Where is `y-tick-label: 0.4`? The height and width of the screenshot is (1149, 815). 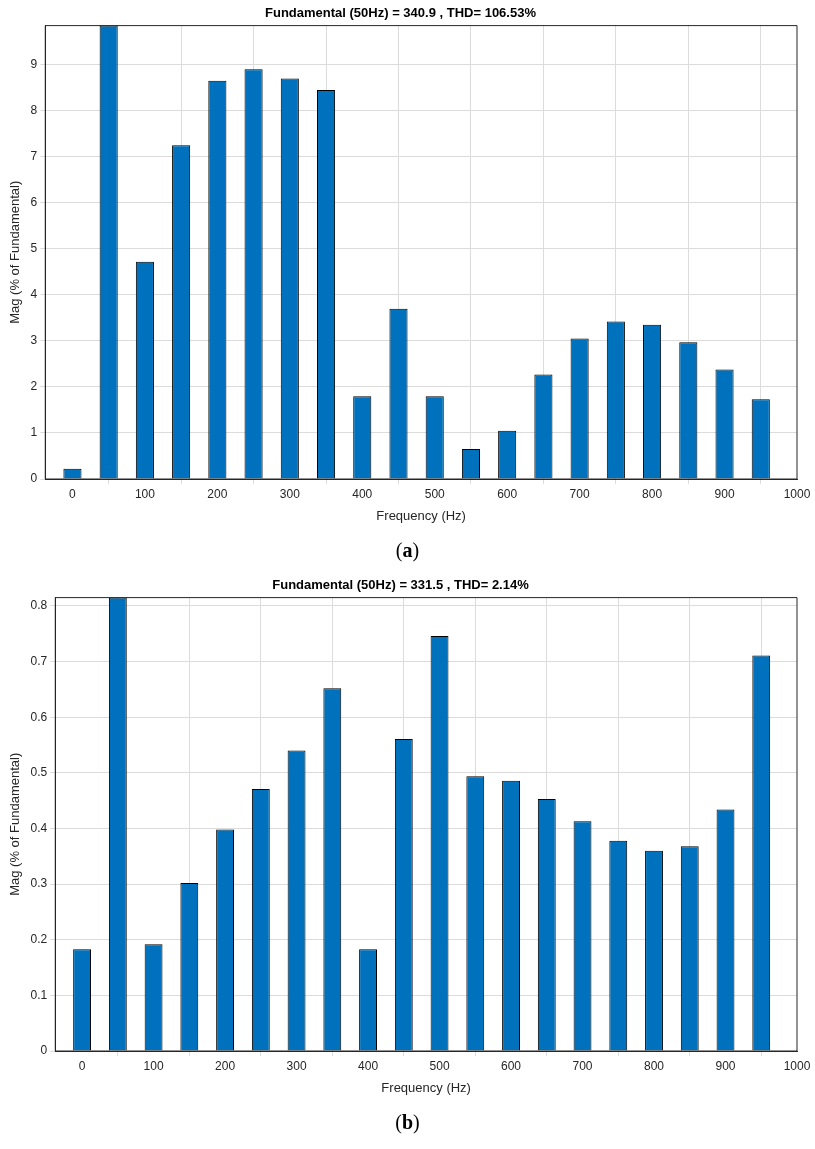 y-tick-label: 0.4 is located at coordinates (39, 827).